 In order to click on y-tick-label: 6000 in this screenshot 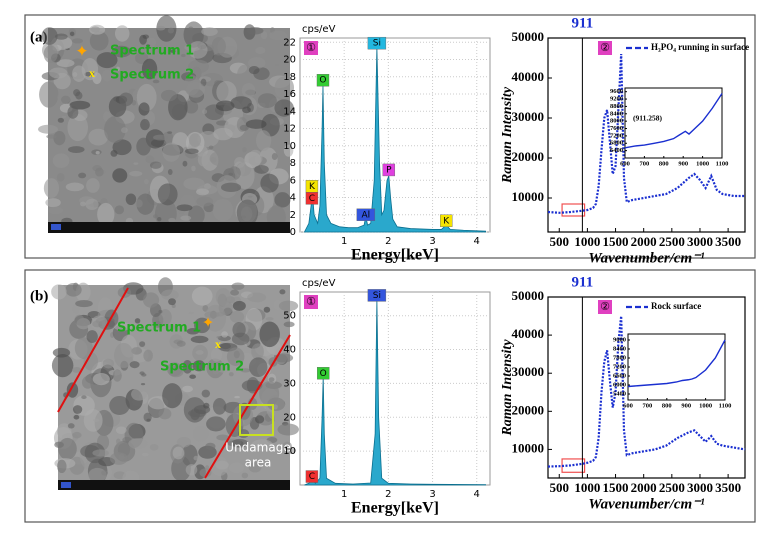, I will do `click(619, 384)`.